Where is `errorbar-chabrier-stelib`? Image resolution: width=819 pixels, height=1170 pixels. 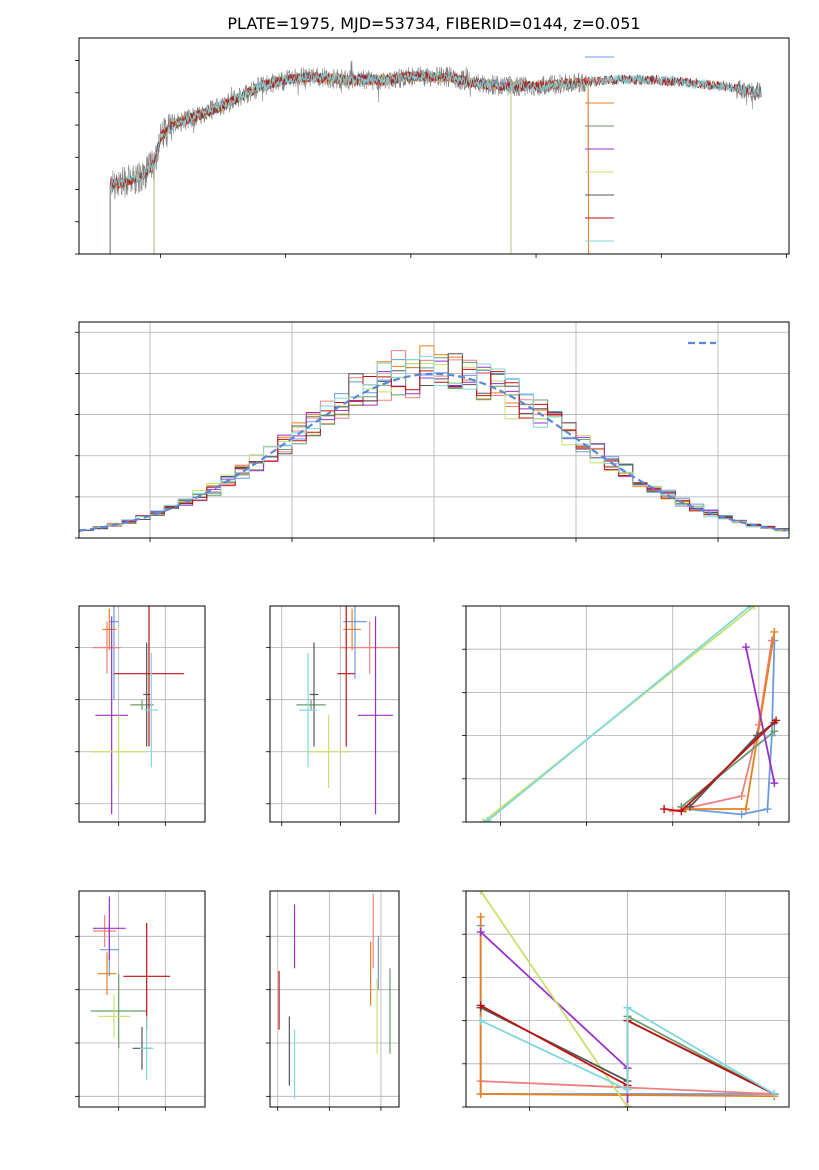
errorbar-chabrier-stelib is located at coordinates (314, 694).